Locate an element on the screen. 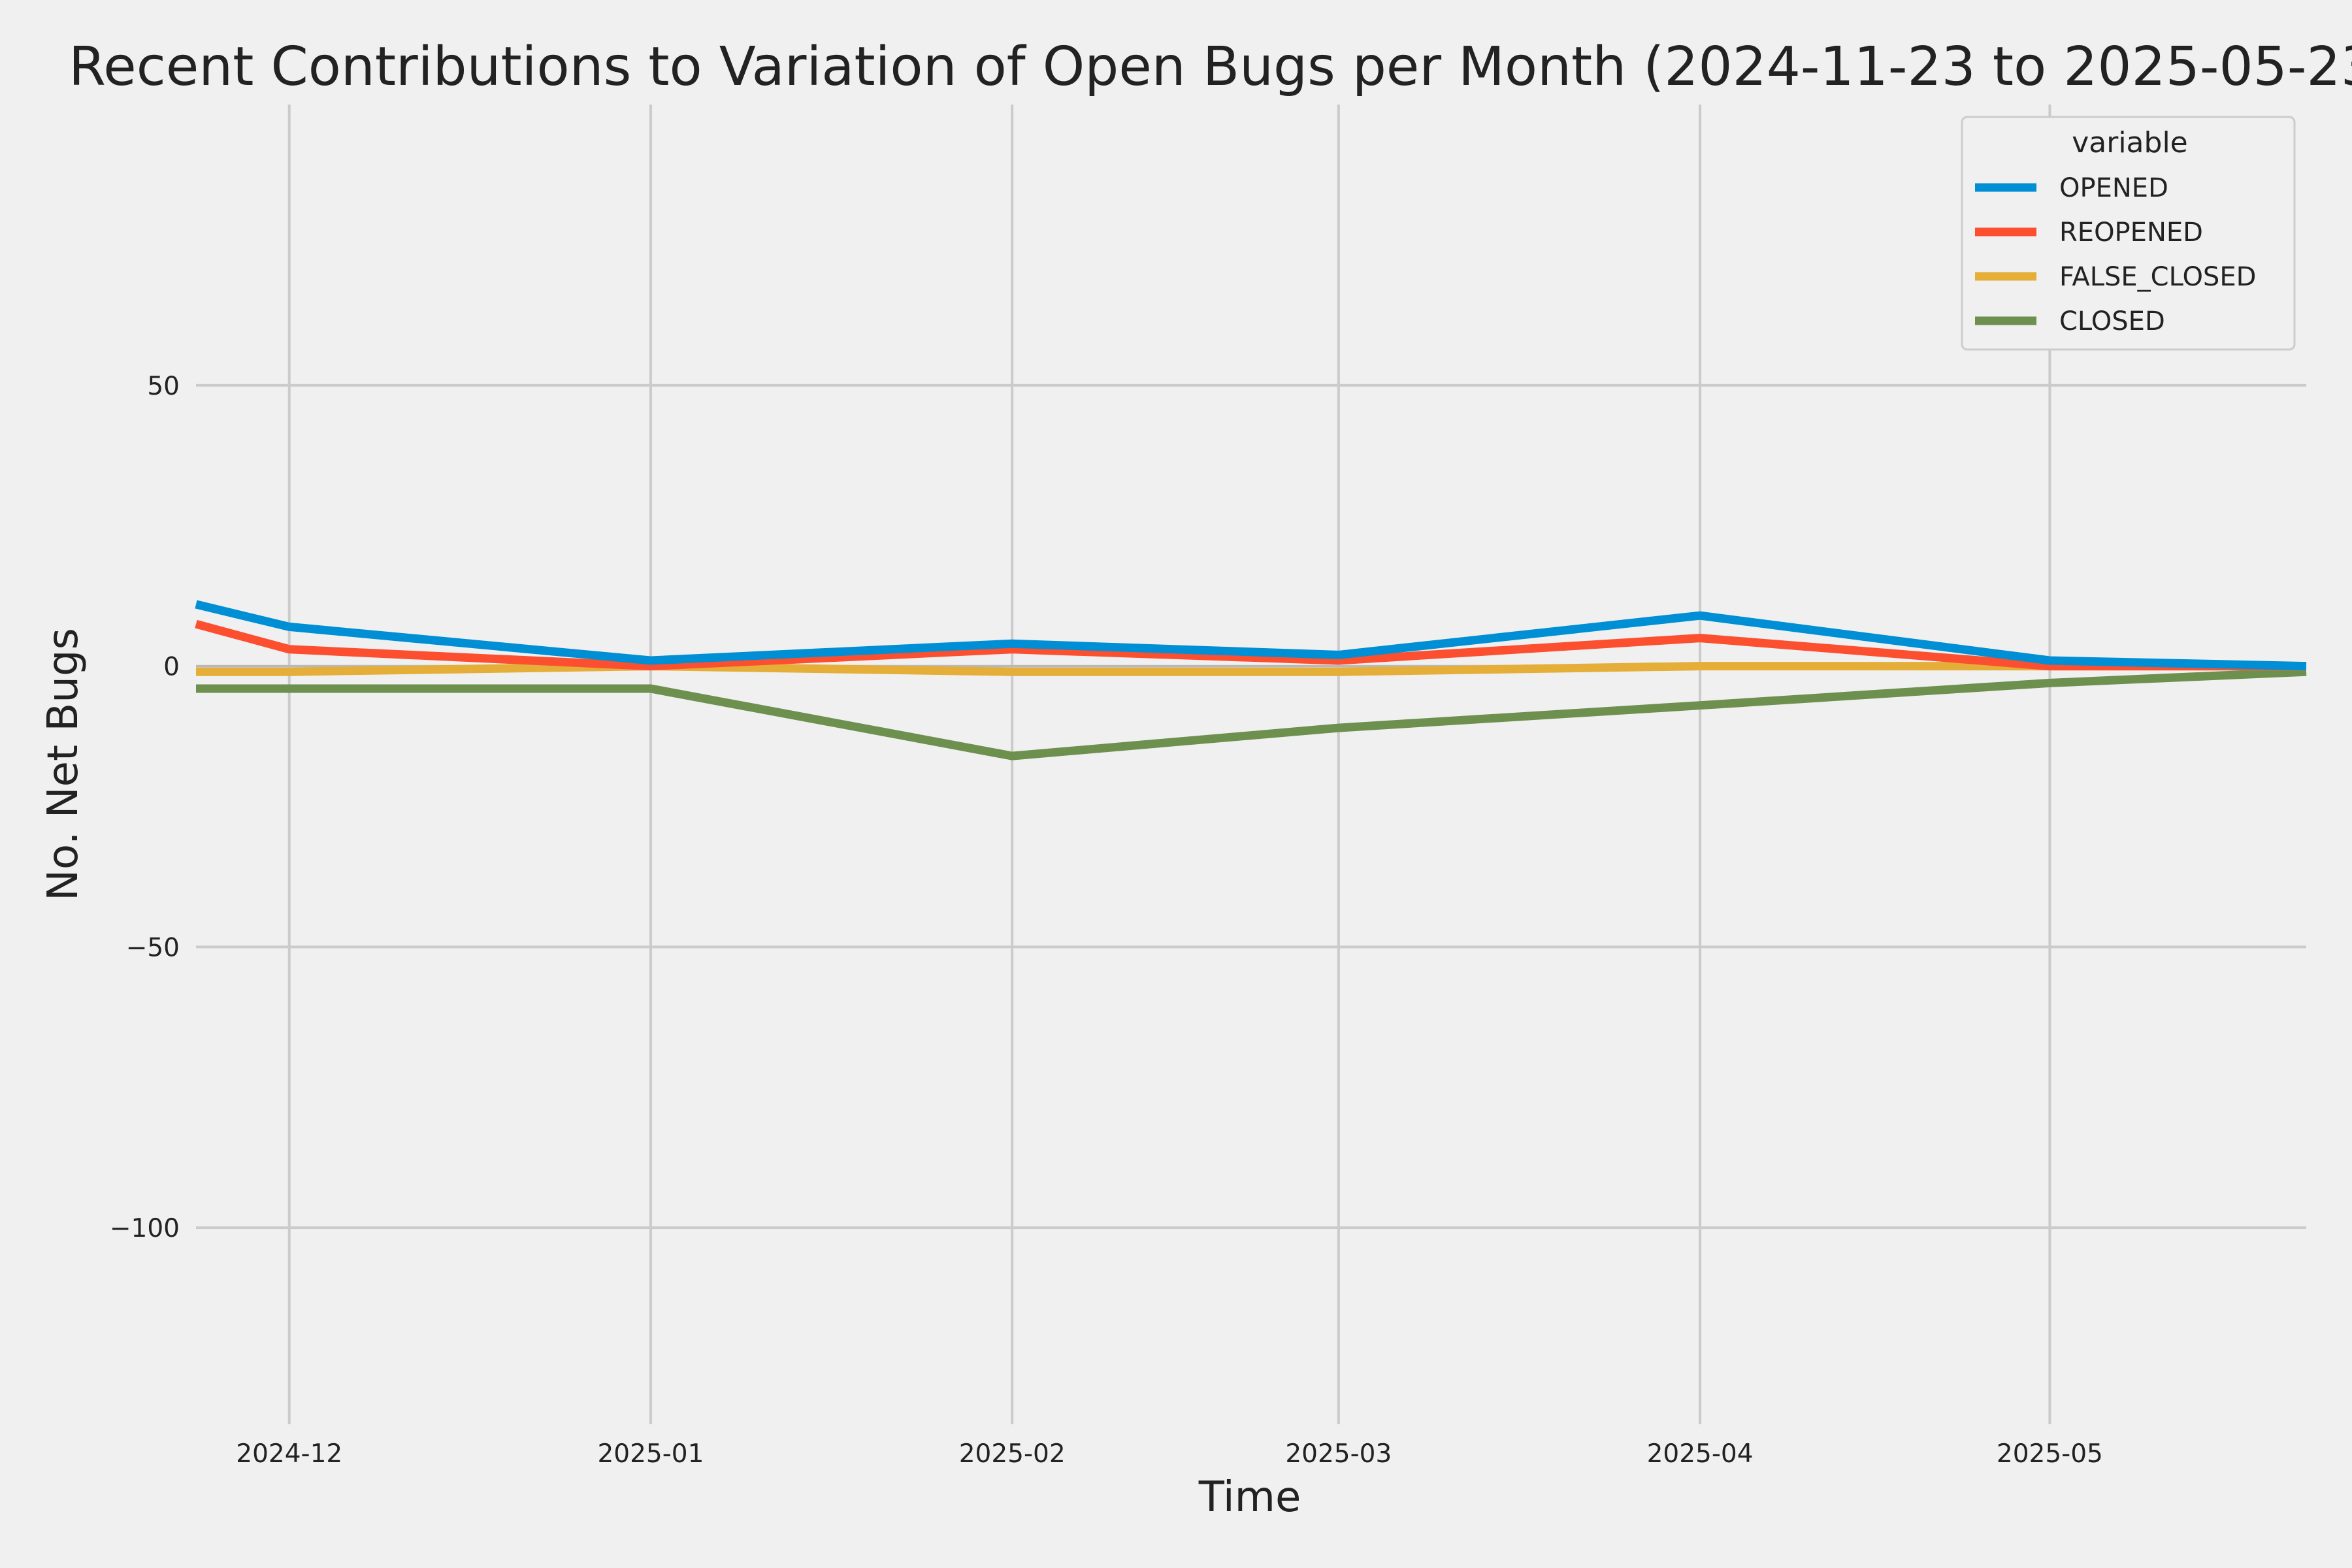 The width and height of the screenshot is (2352, 1568). y-tick-label: 0 is located at coordinates (171, 667).